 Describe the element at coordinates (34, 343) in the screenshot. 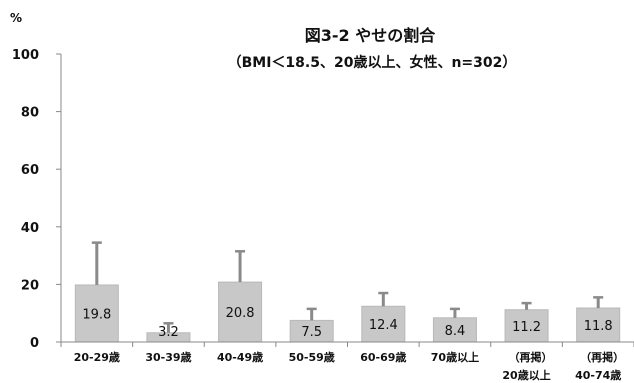

I see `y-tick-label: 0` at that location.